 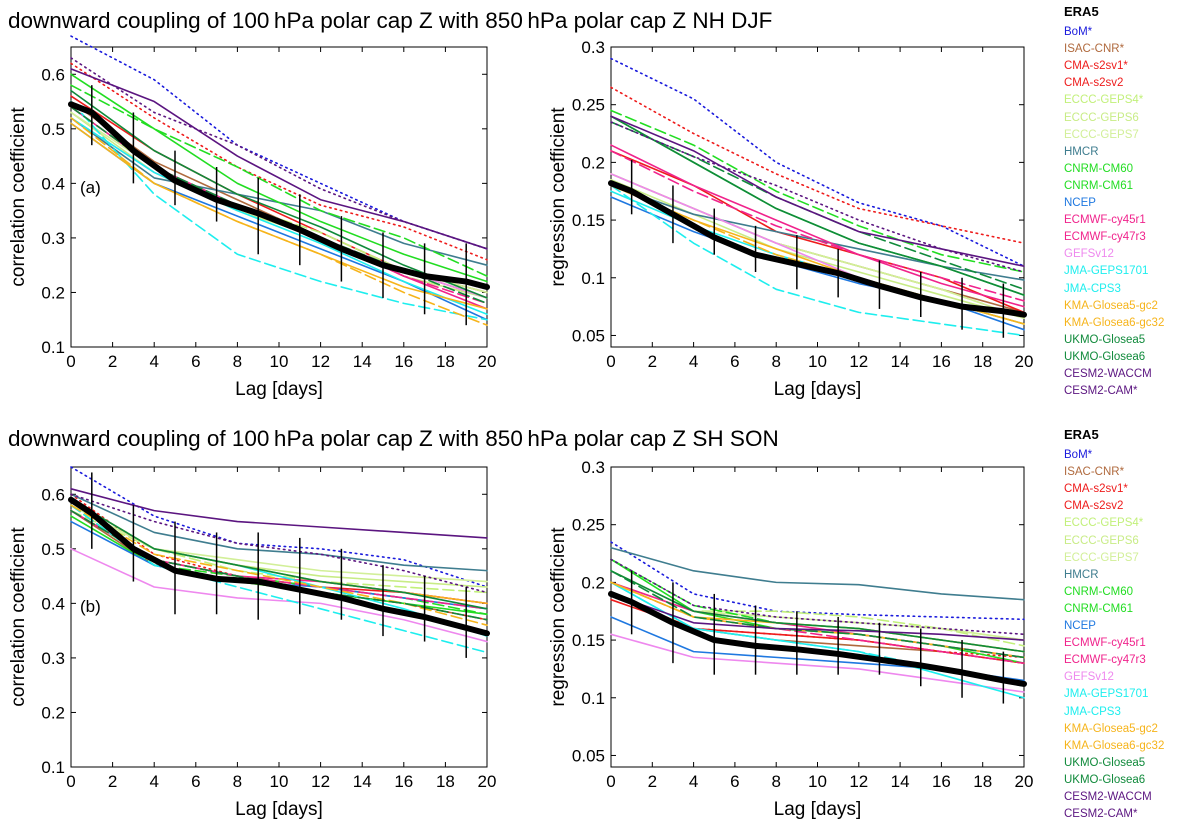 What do you see at coordinates (90, 187) in the screenshot?
I see `panel-label: (a)` at bounding box center [90, 187].